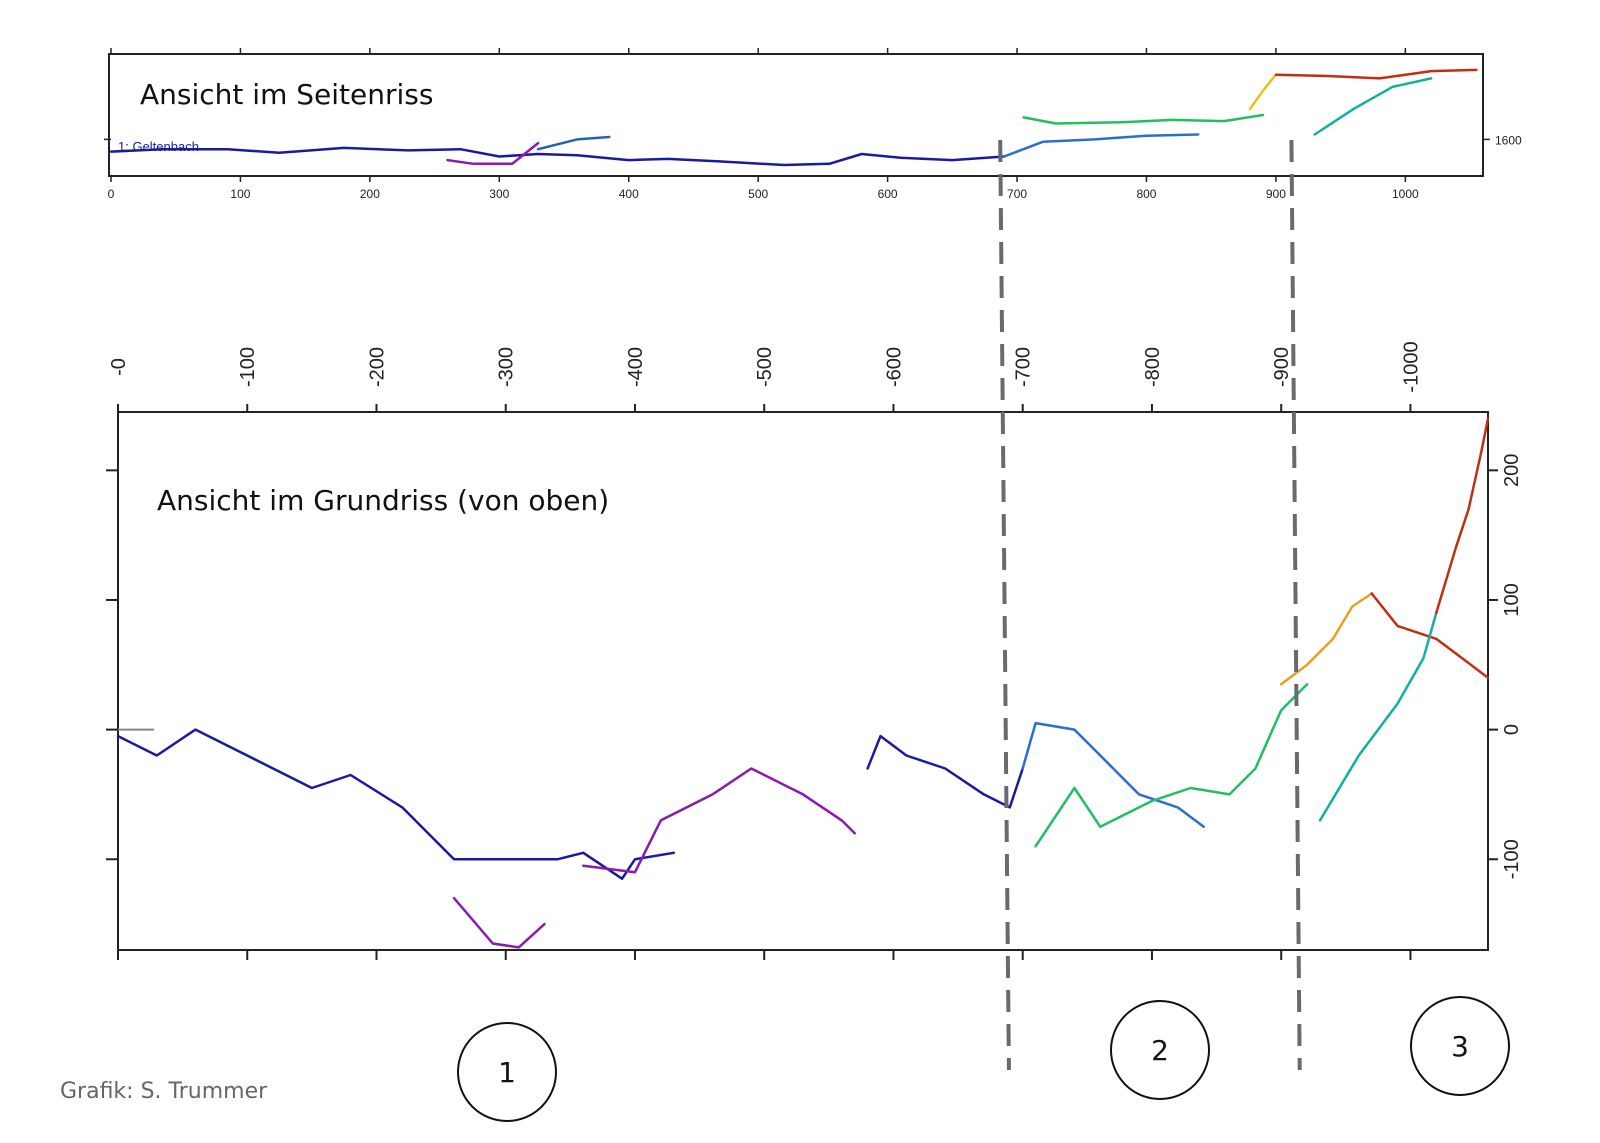 The width and height of the screenshot is (1600, 1143). Describe the element at coordinates (377, 367) in the screenshot. I see `plan-x-tick-label: -200` at that location.